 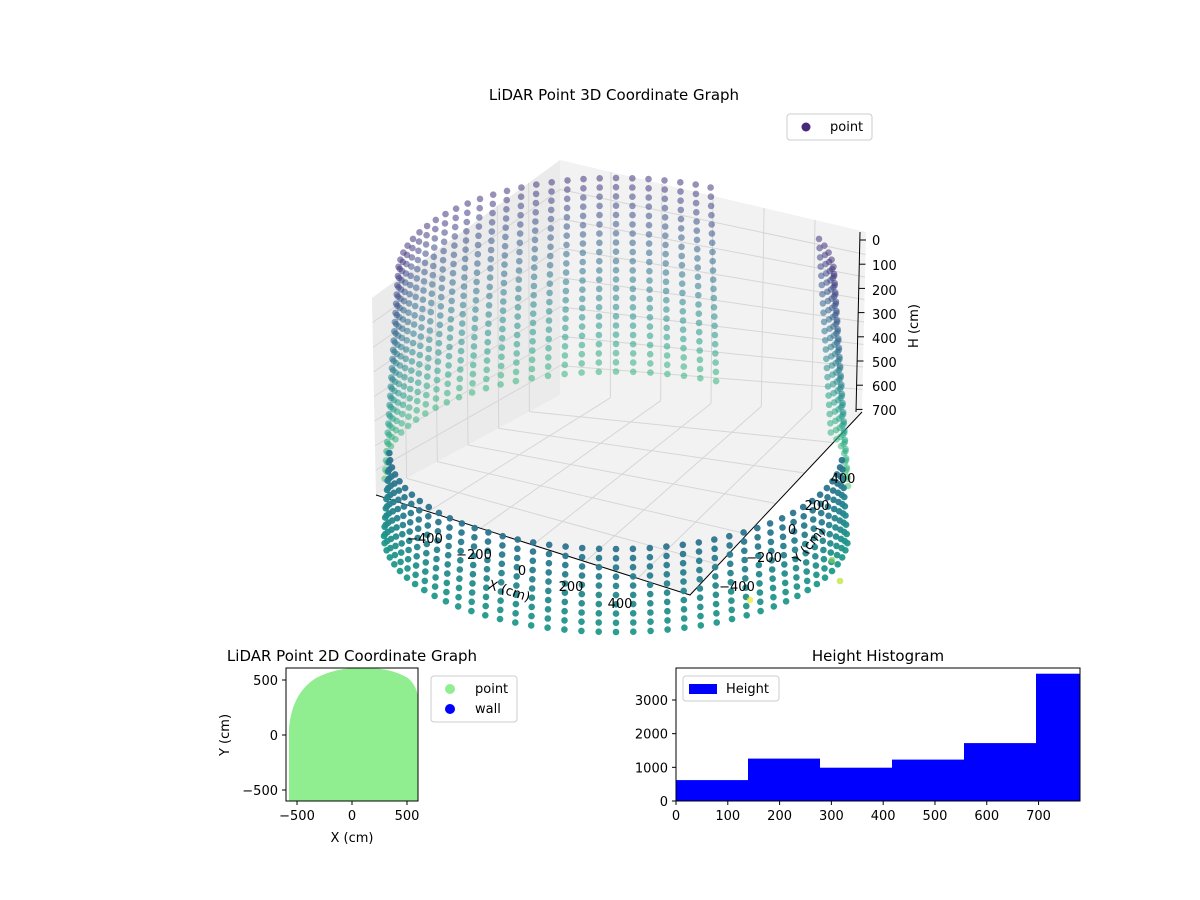 What do you see at coordinates (928, 780) in the screenshot?
I see `histogram-bar` at bounding box center [928, 780].